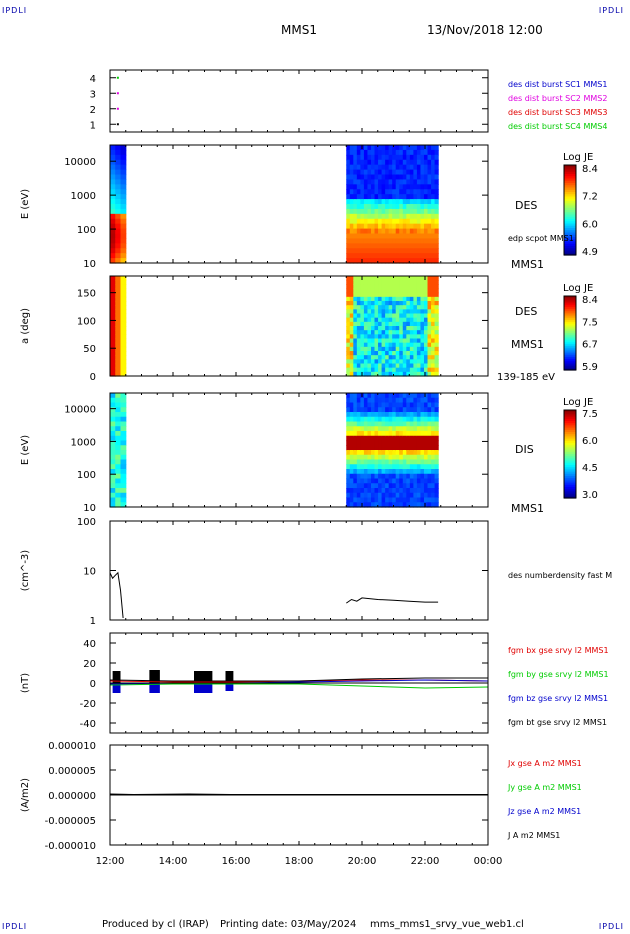 Image resolution: width=630 pixels, height=934 pixels. I want to click on x-axis-tick-label: 16:00, so click(236, 861).